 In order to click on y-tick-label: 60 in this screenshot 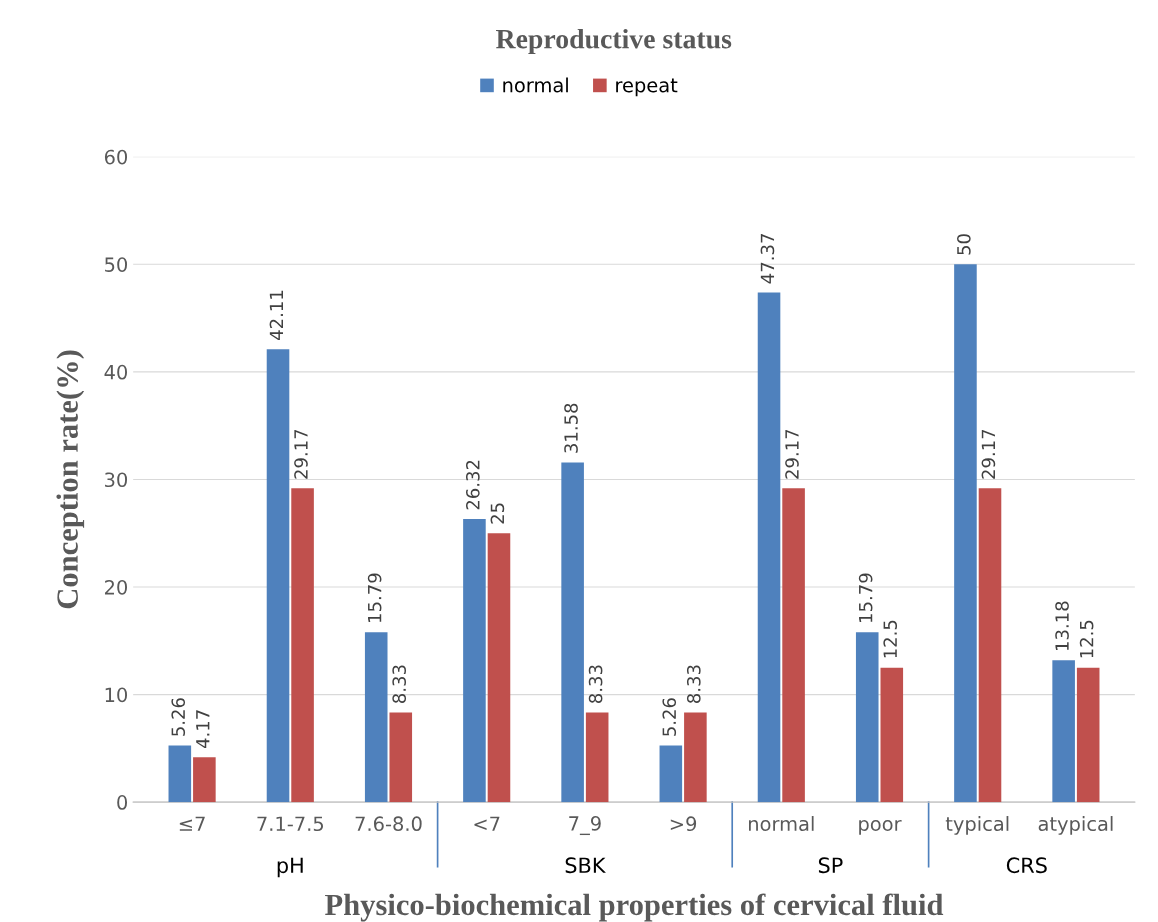, I will do `click(116, 157)`.